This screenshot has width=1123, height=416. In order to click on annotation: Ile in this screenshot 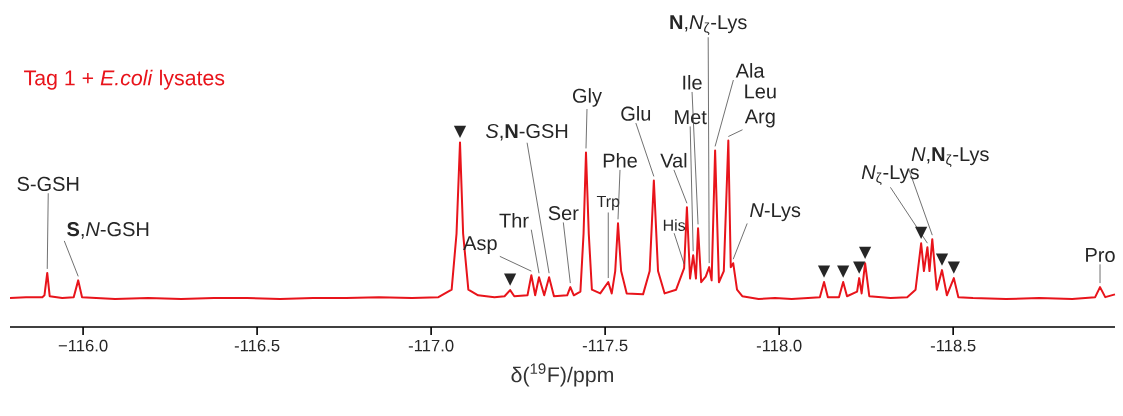, I will do `click(692, 82)`.